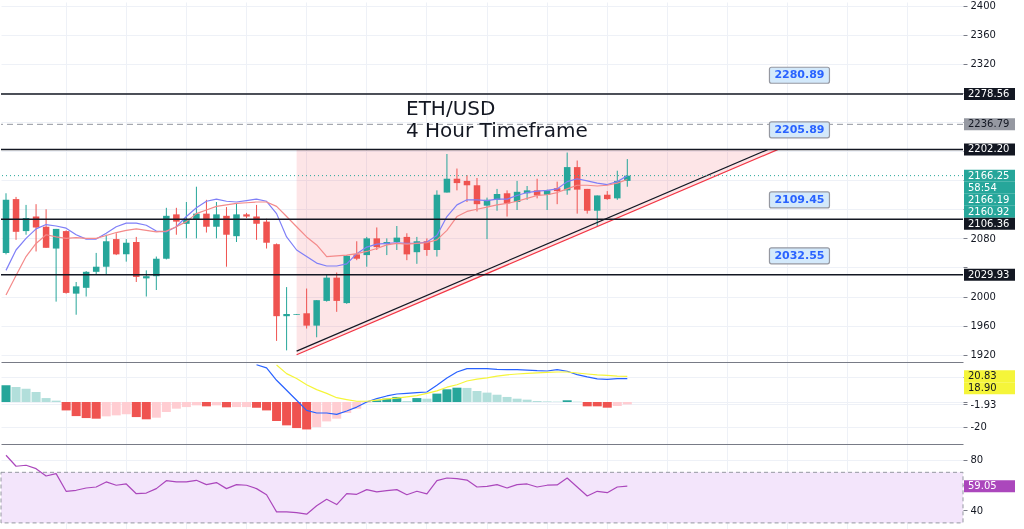 Image resolution: width=1024 pixels, height=529 pixels. I want to click on text: 2166.19, so click(989, 199).